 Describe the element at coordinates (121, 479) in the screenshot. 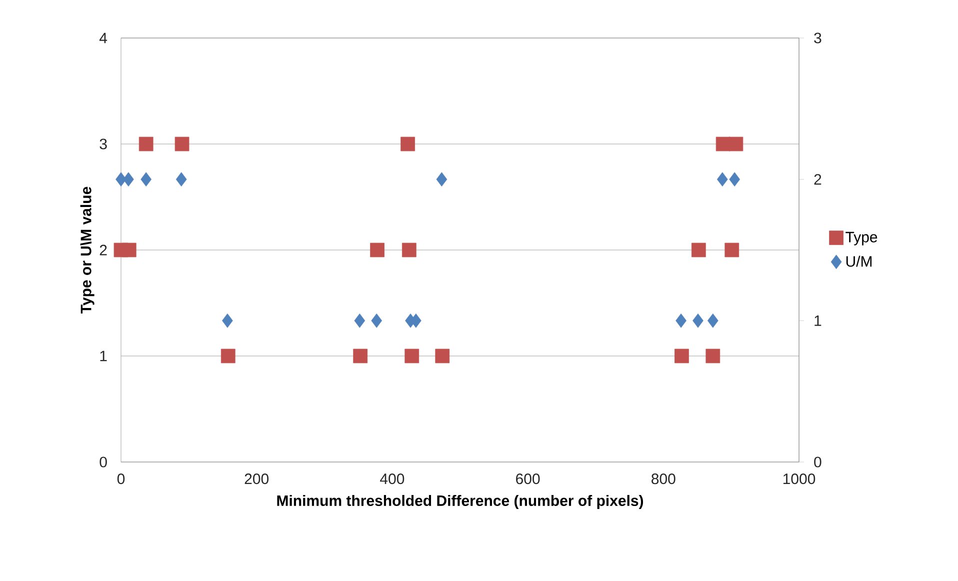

I see `x-tick-label: 0` at that location.